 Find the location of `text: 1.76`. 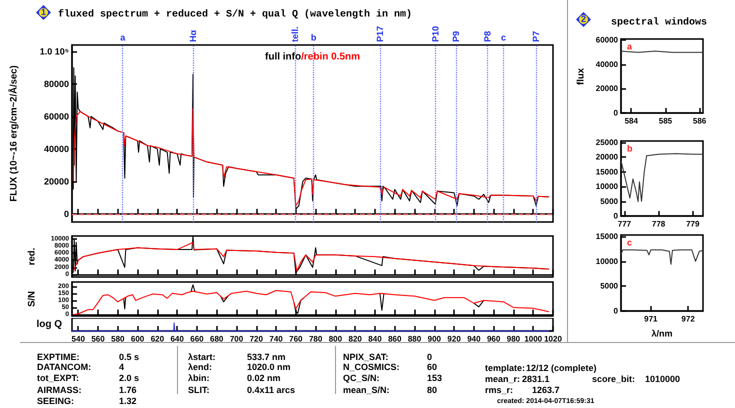

text: 1.76 is located at coordinates (128, 390).